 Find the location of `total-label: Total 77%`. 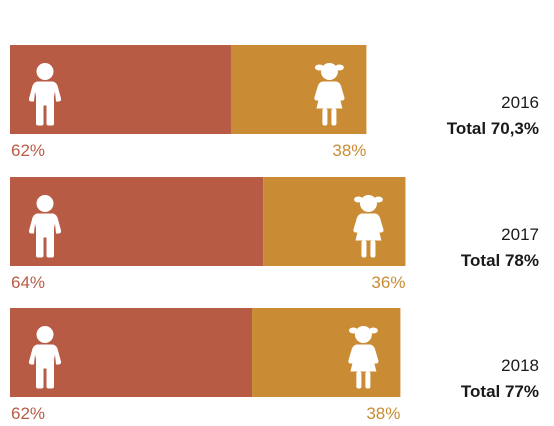

total-label: Total 77% is located at coordinates (500, 391).